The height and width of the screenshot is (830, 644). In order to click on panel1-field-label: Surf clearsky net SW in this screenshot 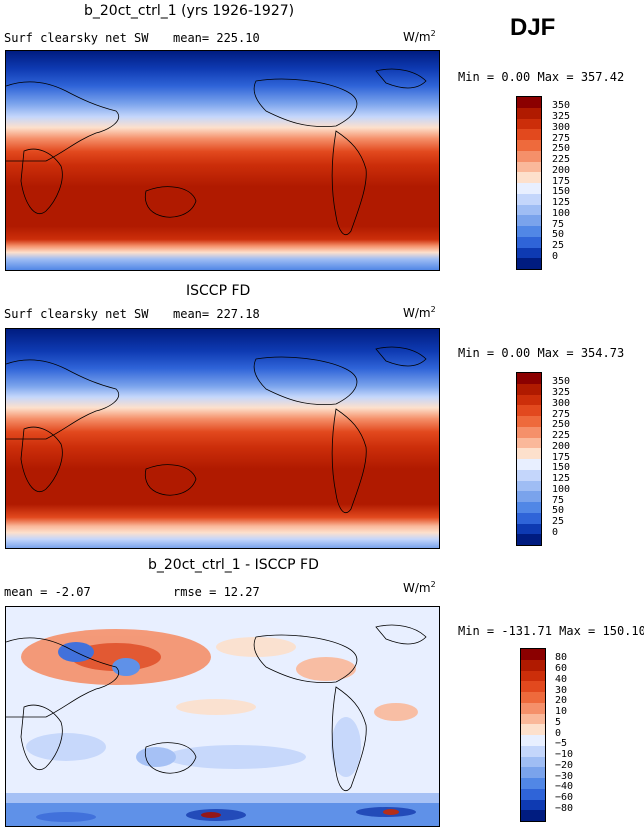, I will do `click(76, 38)`.